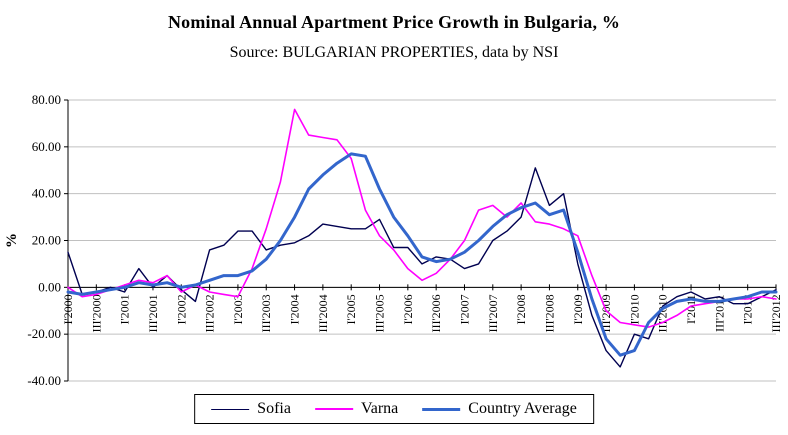  I want to click on y-axis-title: %, so click(12, 240).